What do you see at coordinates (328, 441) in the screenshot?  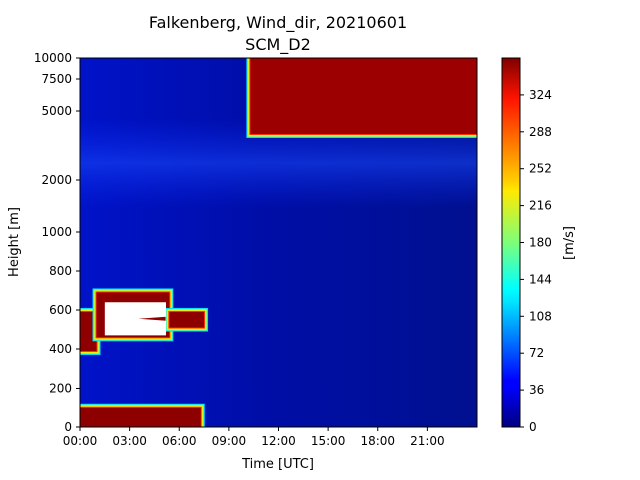 I see `x-tick-label: 15:00` at bounding box center [328, 441].